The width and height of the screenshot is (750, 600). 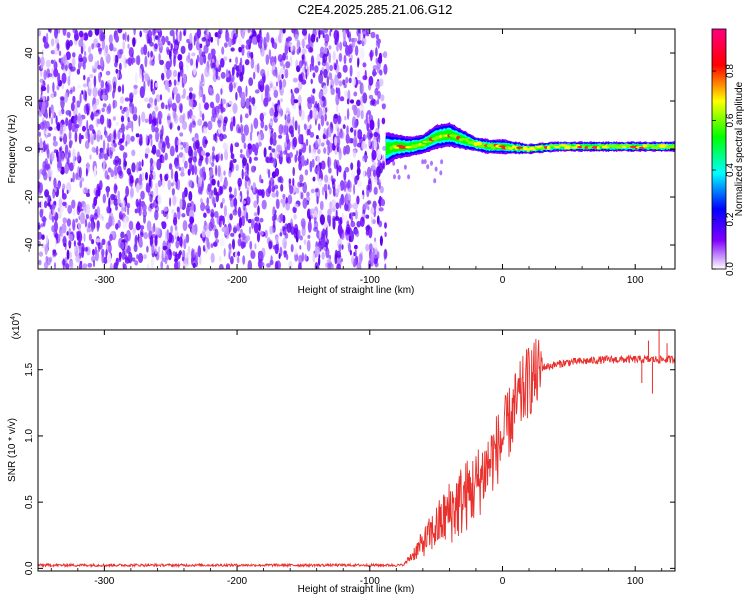 What do you see at coordinates (730, 269) in the screenshot?
I see `colorbar-tick-label: 0.0` at bounding box center [730, 269].